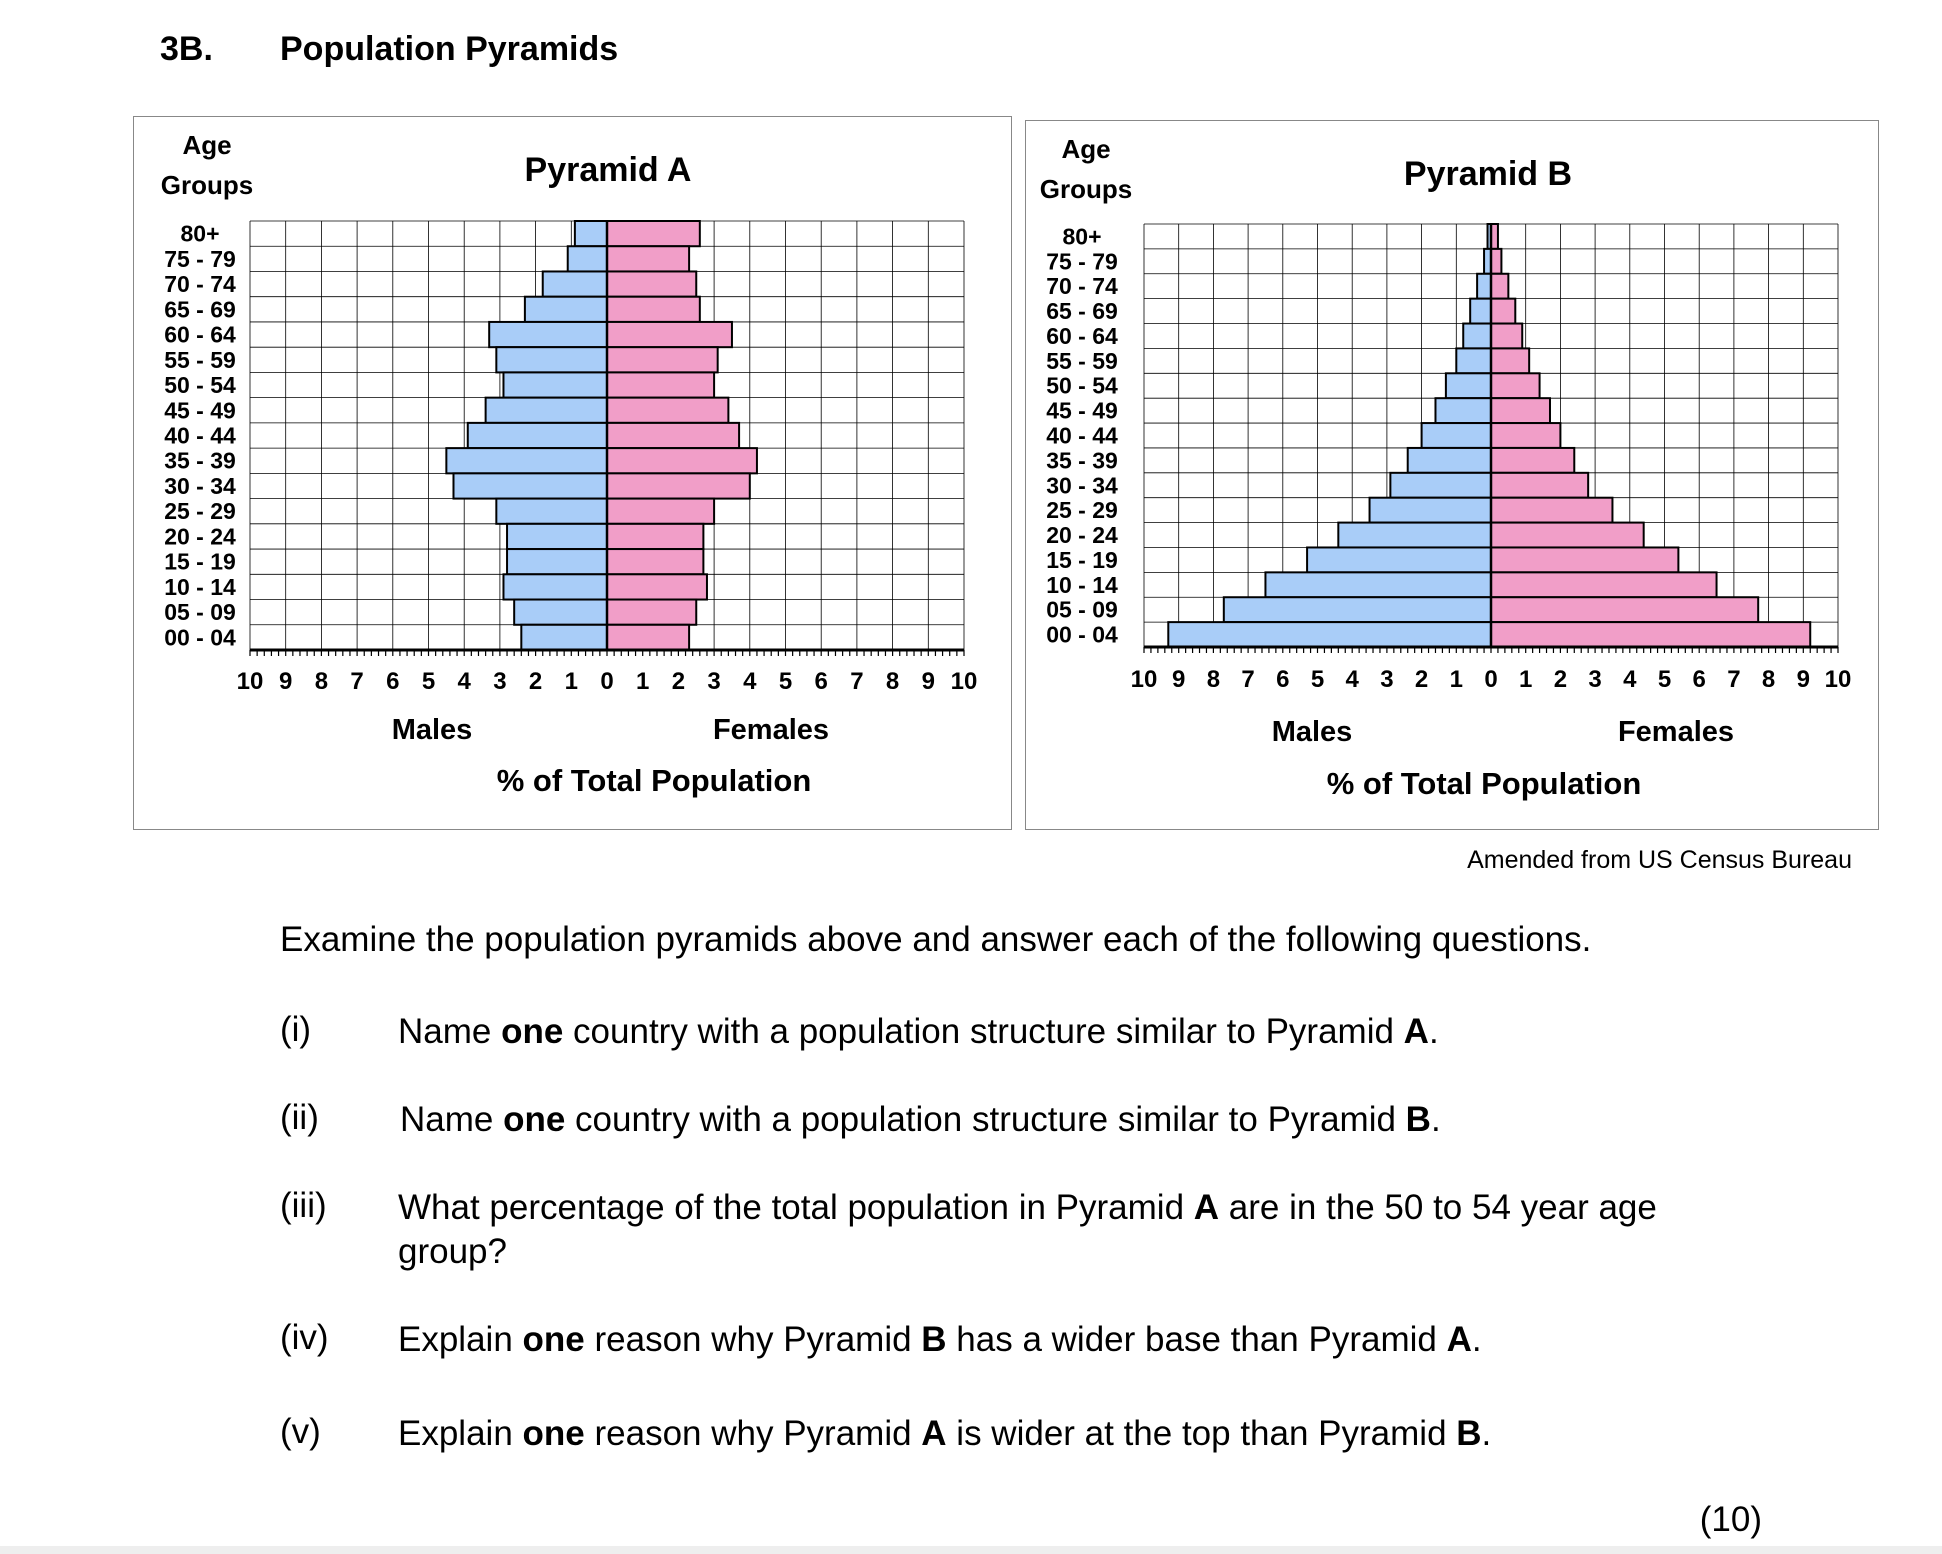 The height and width of the screenshot is (1554, 1942). Describe the element at coordinates (432, 730) in the screenshot. I see `males-label: Males` at that location.